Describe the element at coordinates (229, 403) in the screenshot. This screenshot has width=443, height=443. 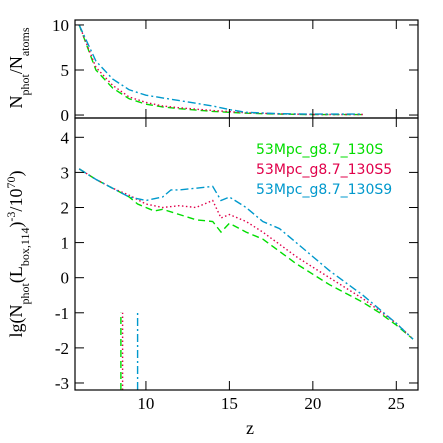
I see `x-tick-label: 15` at that location.